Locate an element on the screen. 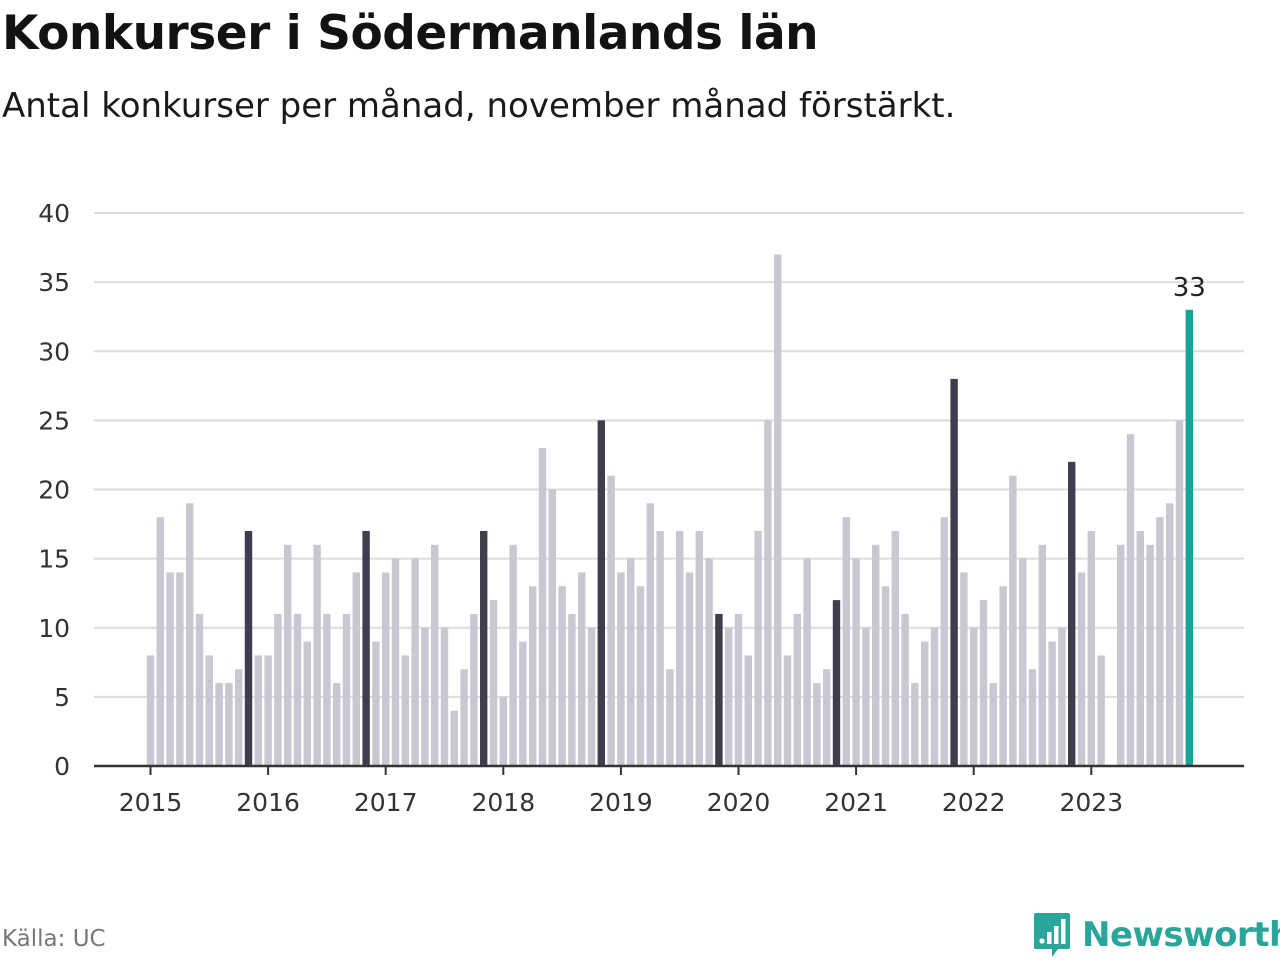 The width and height of the screenshot is (1280, 960). x-tick-label: 2017 is located at coordinates (386, 802).